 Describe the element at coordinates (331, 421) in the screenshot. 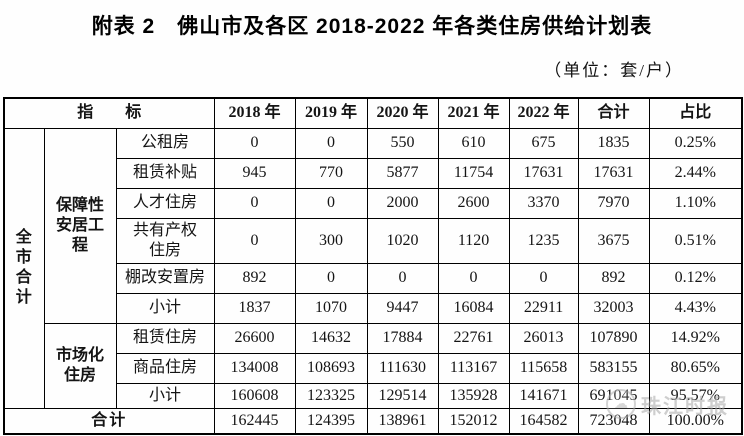

I see `value-cell: 124395` at that location.